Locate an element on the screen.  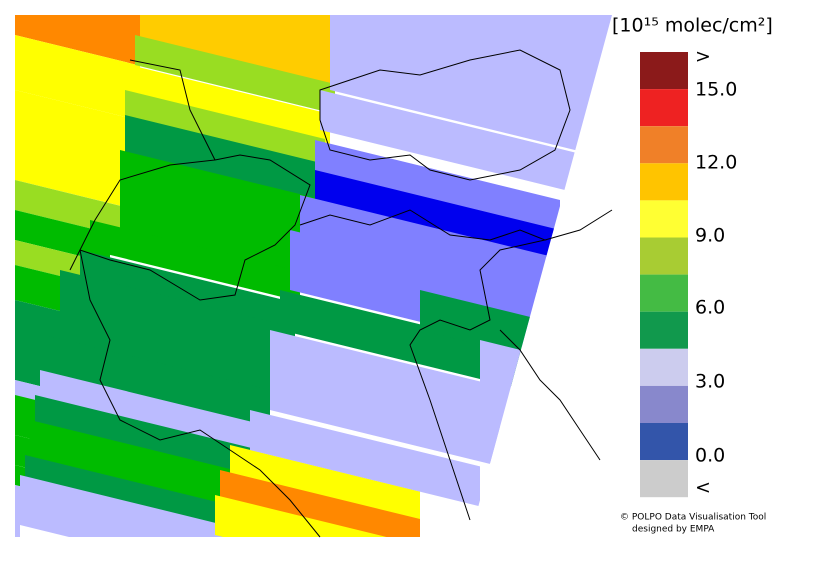
credit-line: designed by EMPA is located at coordinates (673, 530).